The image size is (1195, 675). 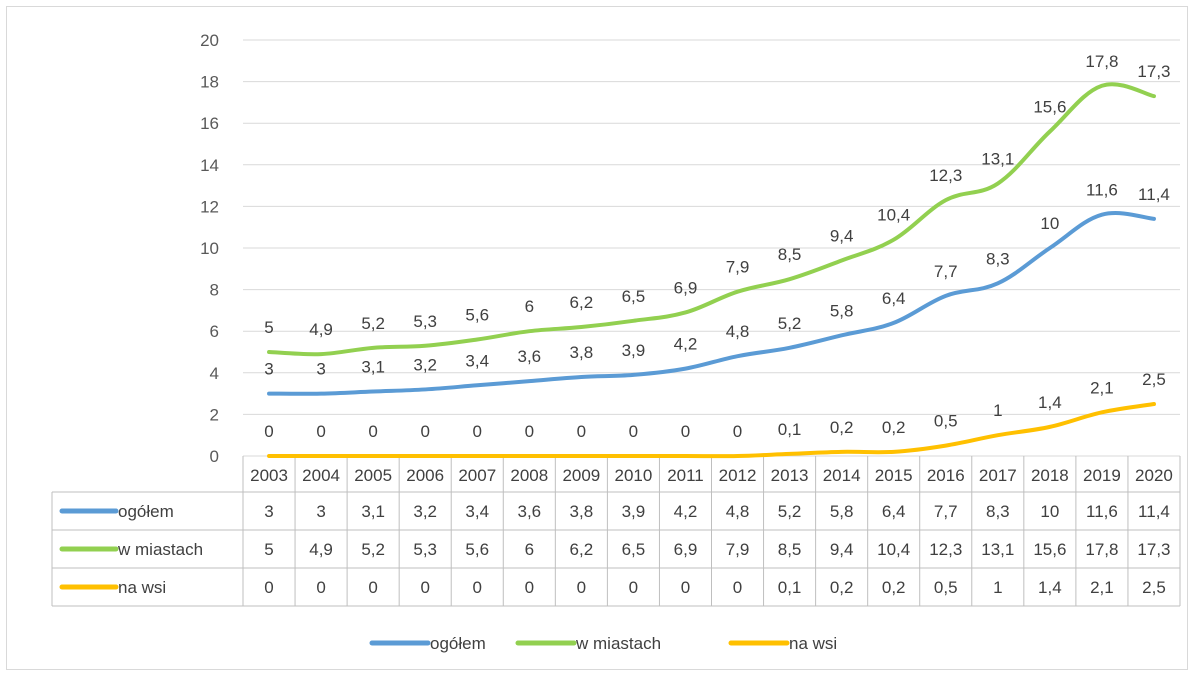 I want to click on data-label: 5,8, so click(x=842, y=310).